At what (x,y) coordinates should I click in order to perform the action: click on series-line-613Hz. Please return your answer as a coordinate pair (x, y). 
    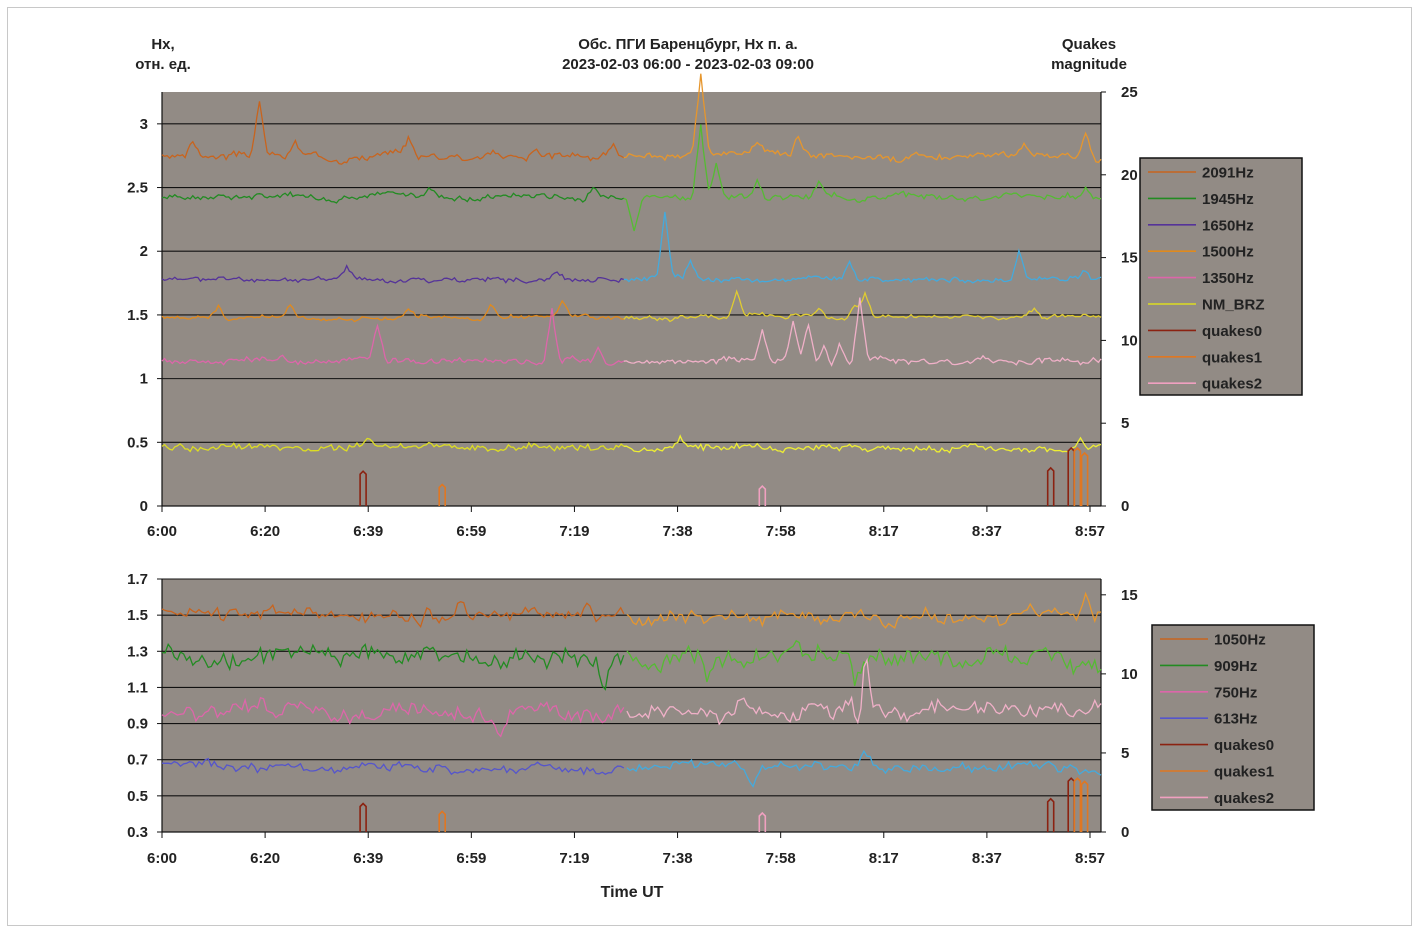
    Looking at the image, I should click on (393, 766).